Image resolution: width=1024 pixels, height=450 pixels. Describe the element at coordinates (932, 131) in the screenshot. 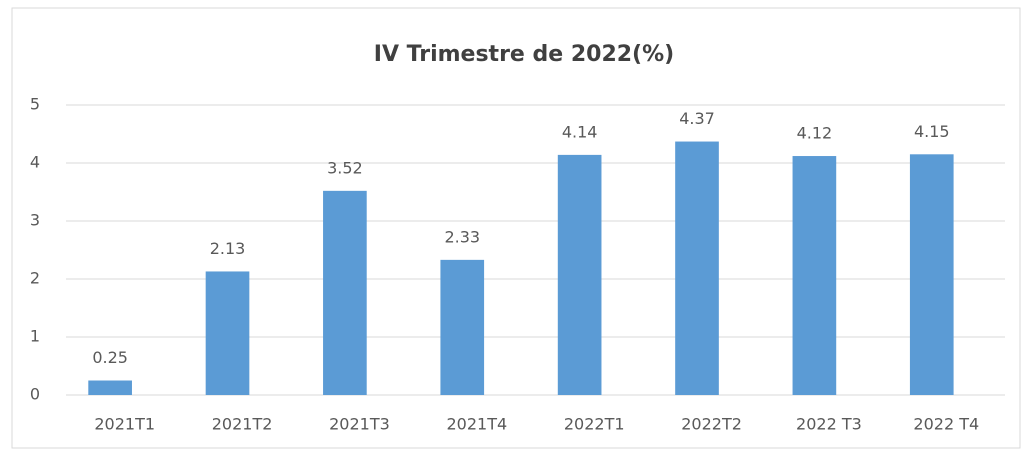

I see `data-label: 4.15` at that location.